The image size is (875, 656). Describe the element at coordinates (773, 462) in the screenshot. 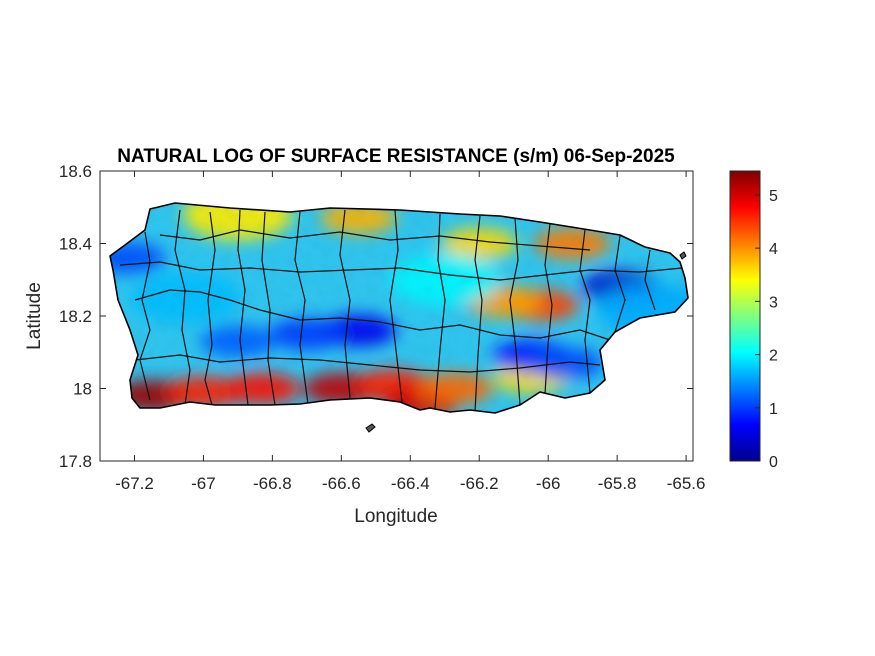

I see `colorbar-tick-label: 0` at that location.